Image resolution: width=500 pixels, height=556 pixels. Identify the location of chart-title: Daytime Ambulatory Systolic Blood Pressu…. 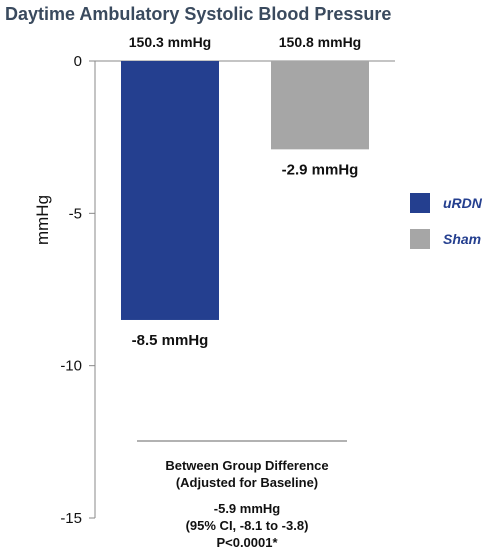
(198, 14).